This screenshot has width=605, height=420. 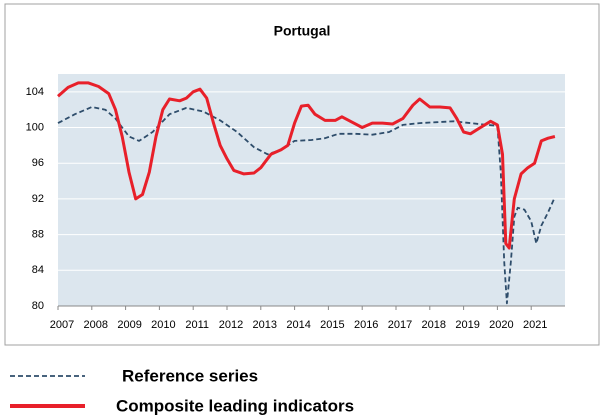 I want to click on legend-label: Reference series, so click(x=190, y=375).